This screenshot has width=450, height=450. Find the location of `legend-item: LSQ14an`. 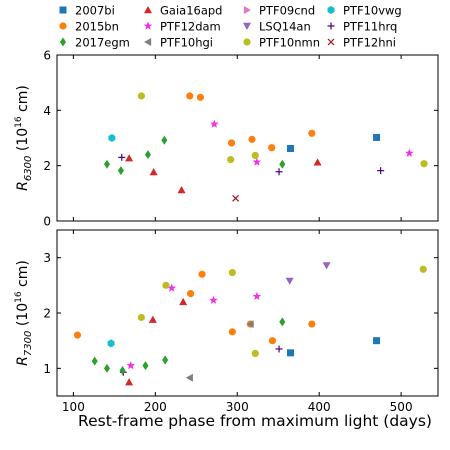

legend-item: LSQ14an is located at coordinates (277, 27).